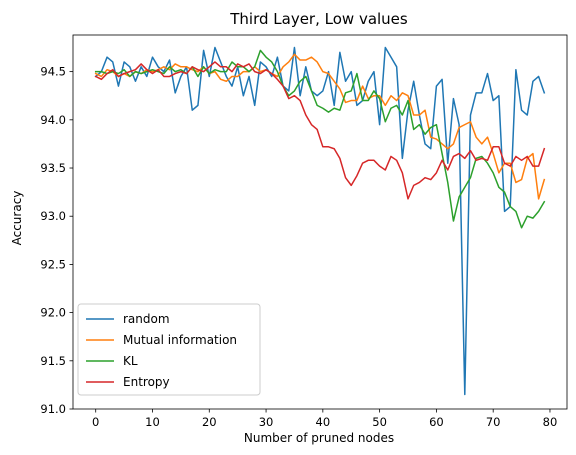 The image size is (576, 455). I want to click on y-axis-label: Accuracy, so click(17, 218).